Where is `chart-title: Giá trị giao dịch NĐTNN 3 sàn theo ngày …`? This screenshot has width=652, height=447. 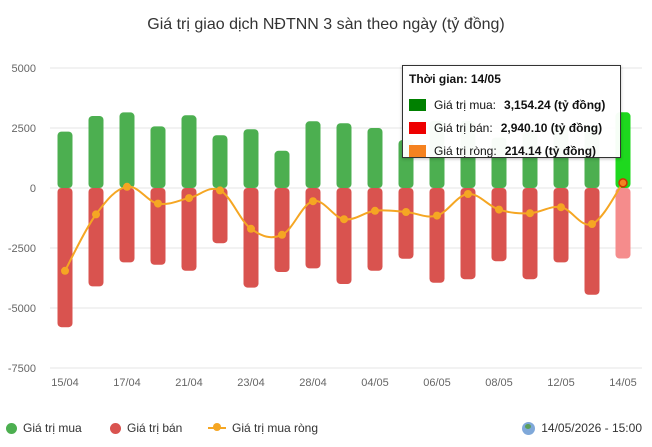 chart-title: Giá trị giao dịch NĐTNN 3 sàn theo ngày … is located at coordinates (326, 24).